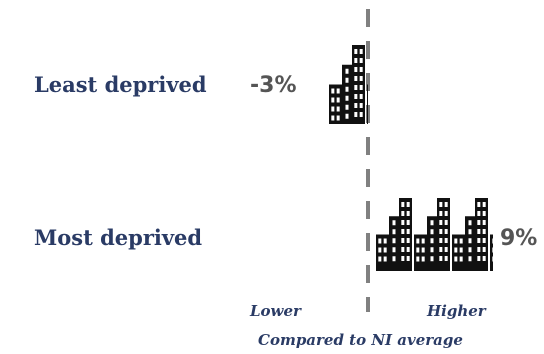  I want to click on axis-left-label: Lower, so click(275, 311).